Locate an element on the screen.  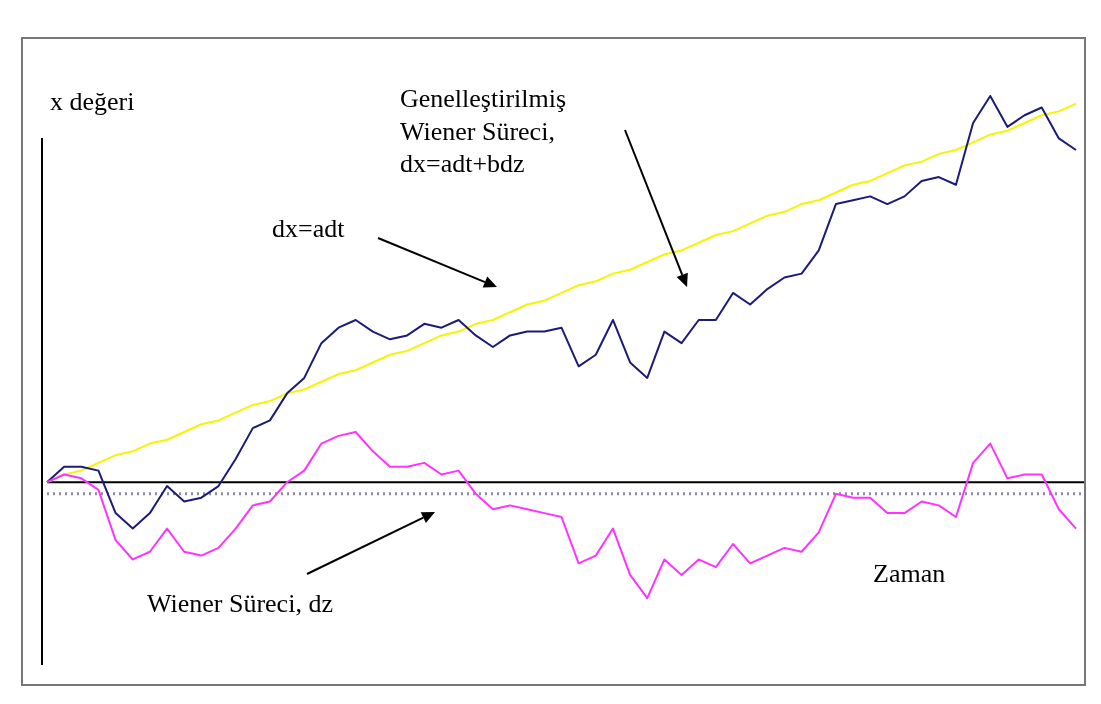
x-axis-title: Zaman is located at coordinates (909, 574).